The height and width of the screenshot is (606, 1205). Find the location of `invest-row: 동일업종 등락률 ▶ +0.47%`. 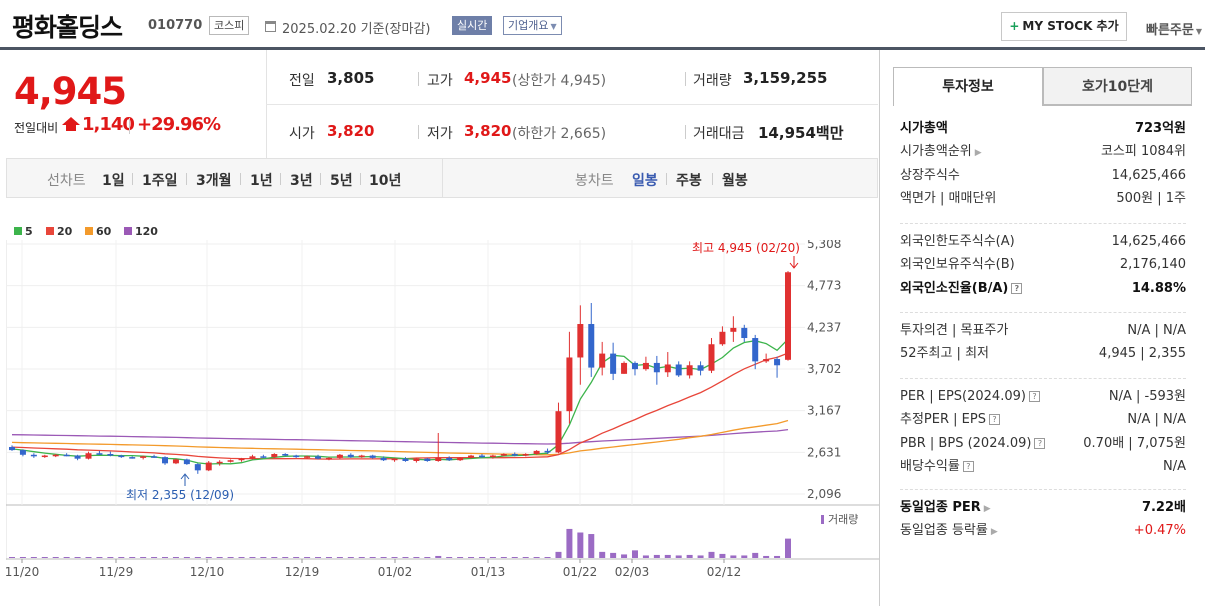

invest-row: 동일업종 등락률 ▶ +0.47% is located at coordinates (1043, 531).